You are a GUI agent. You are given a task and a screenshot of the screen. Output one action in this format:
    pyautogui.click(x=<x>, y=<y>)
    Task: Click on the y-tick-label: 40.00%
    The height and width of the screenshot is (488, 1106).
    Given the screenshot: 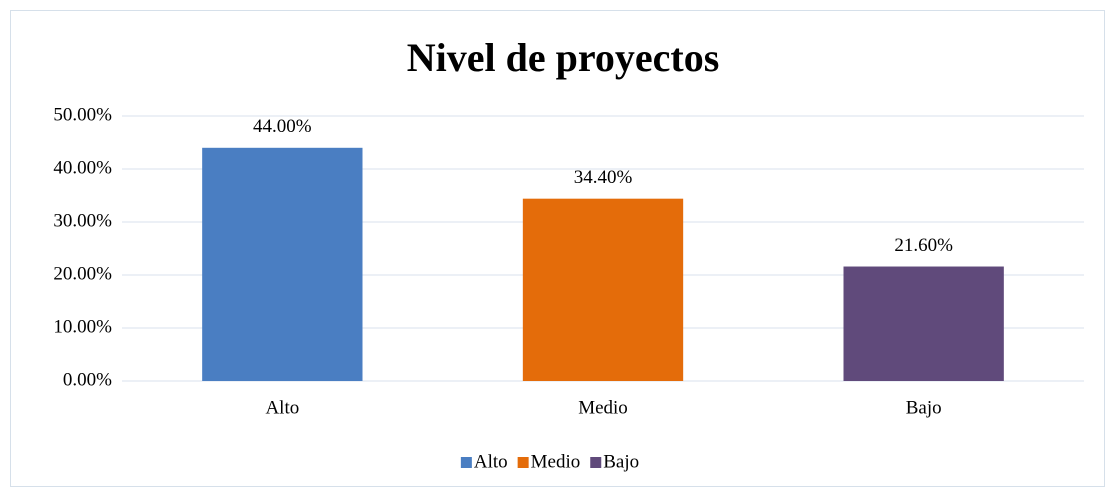 What is the action you would take?
    pyautogui.click(x=82, y=167)
    